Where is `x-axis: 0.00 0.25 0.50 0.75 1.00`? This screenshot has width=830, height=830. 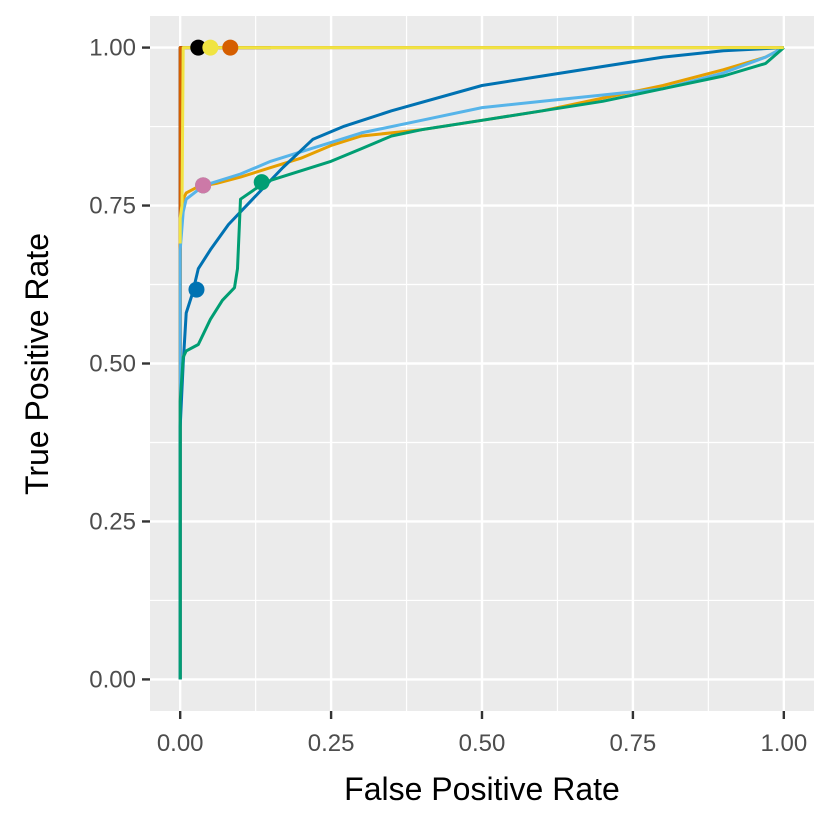
x-axis: 0.00 0.25 0.50 0.75 1.00 is located at coordinates (482, 734).